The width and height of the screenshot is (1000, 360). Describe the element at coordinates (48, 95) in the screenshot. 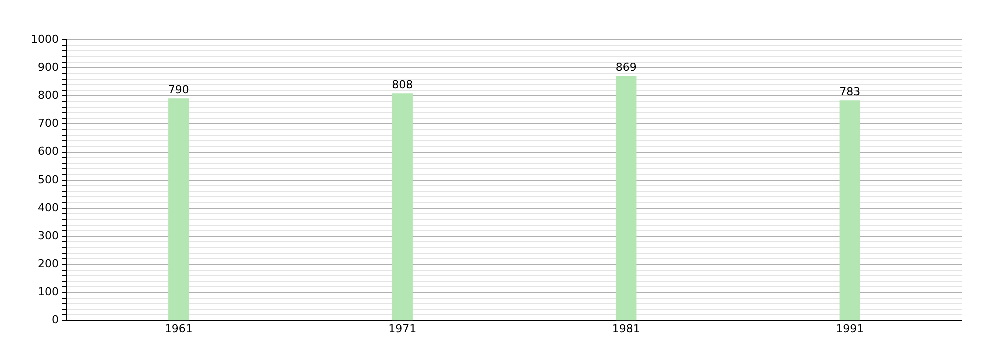

I see `y-tick-label: 800` at that location.